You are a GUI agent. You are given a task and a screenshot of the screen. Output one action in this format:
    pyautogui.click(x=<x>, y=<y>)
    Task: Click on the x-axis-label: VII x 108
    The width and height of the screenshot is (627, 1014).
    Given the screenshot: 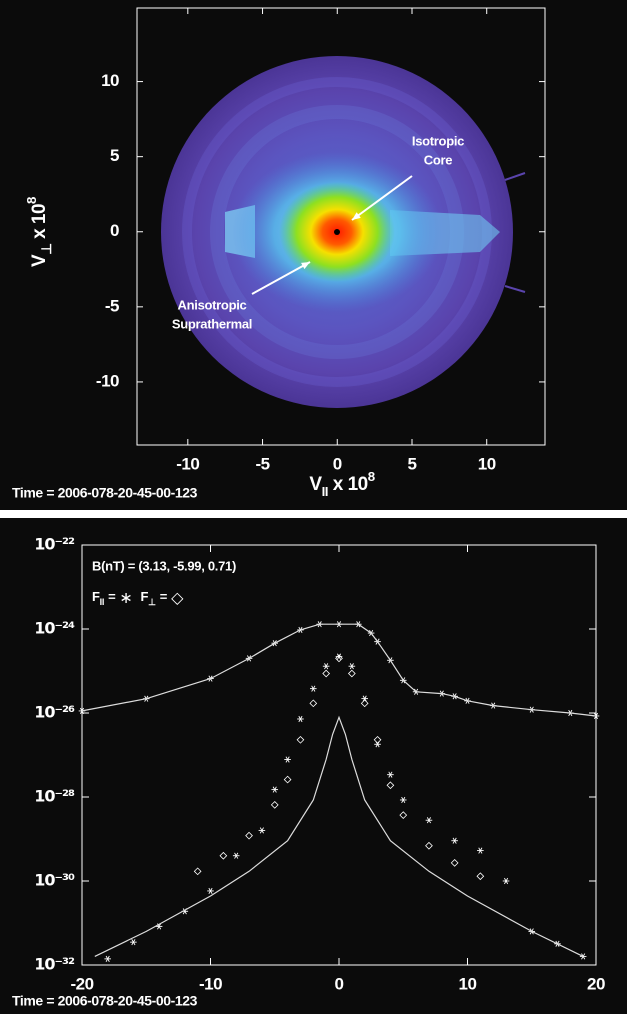 What is the action you would take?
    pyautogui.click(x=341, y=484)
    